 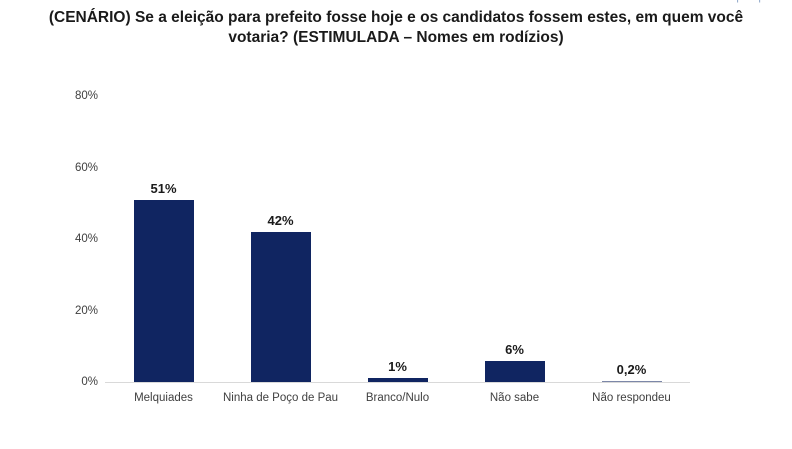 I want to click on x-category-label: Não sabe, so click(x=514, y=398).